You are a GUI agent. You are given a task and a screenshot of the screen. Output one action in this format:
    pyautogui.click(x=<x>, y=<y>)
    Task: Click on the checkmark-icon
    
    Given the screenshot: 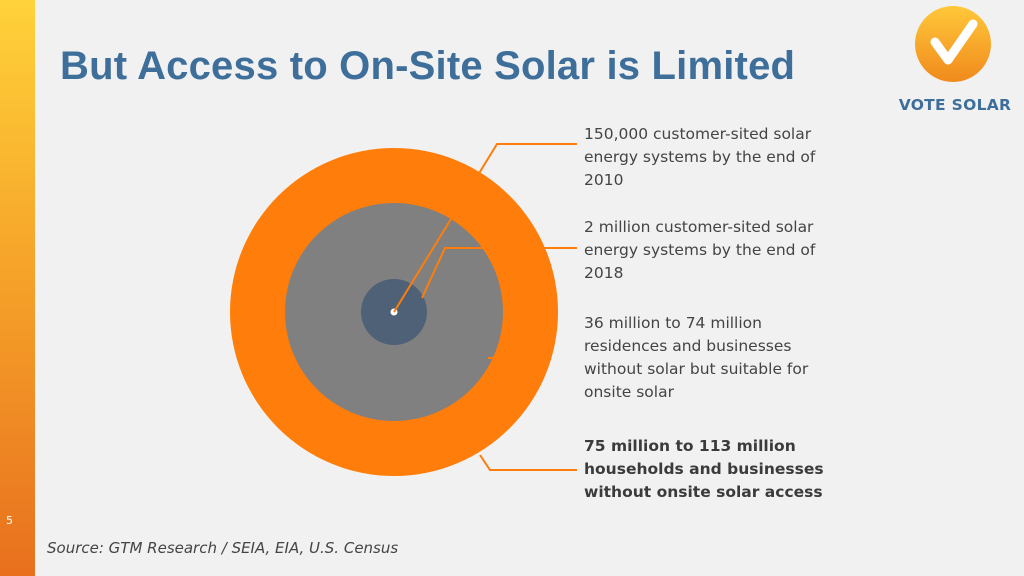 What is the action you would take?
    pyautogui.click(x=953, y=44)
    